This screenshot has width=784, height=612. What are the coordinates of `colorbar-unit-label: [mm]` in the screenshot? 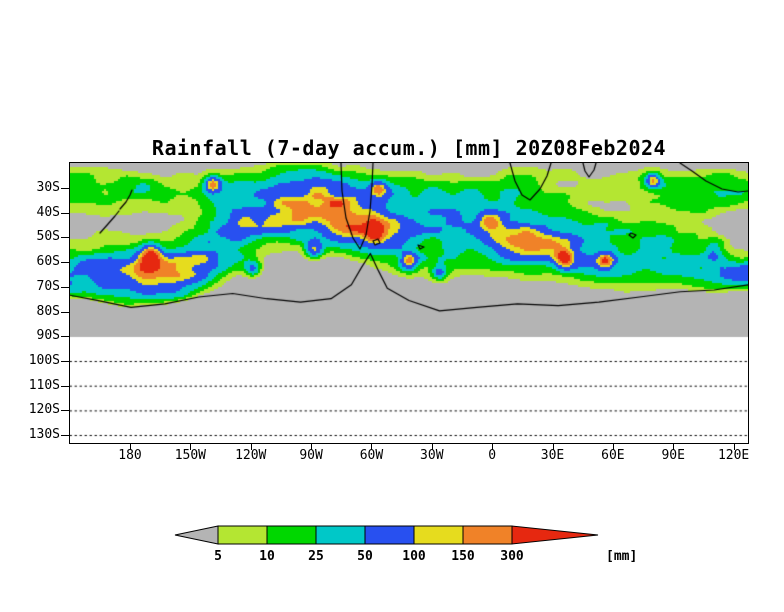 It's located at (622, 556).